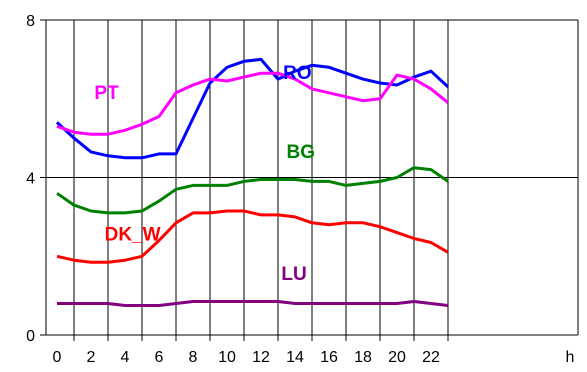 This screenshot has height=372, width=587. Describe the element at coordinates (91, 357) in the screenshot. I see `x-tick-label: 2` at that location.